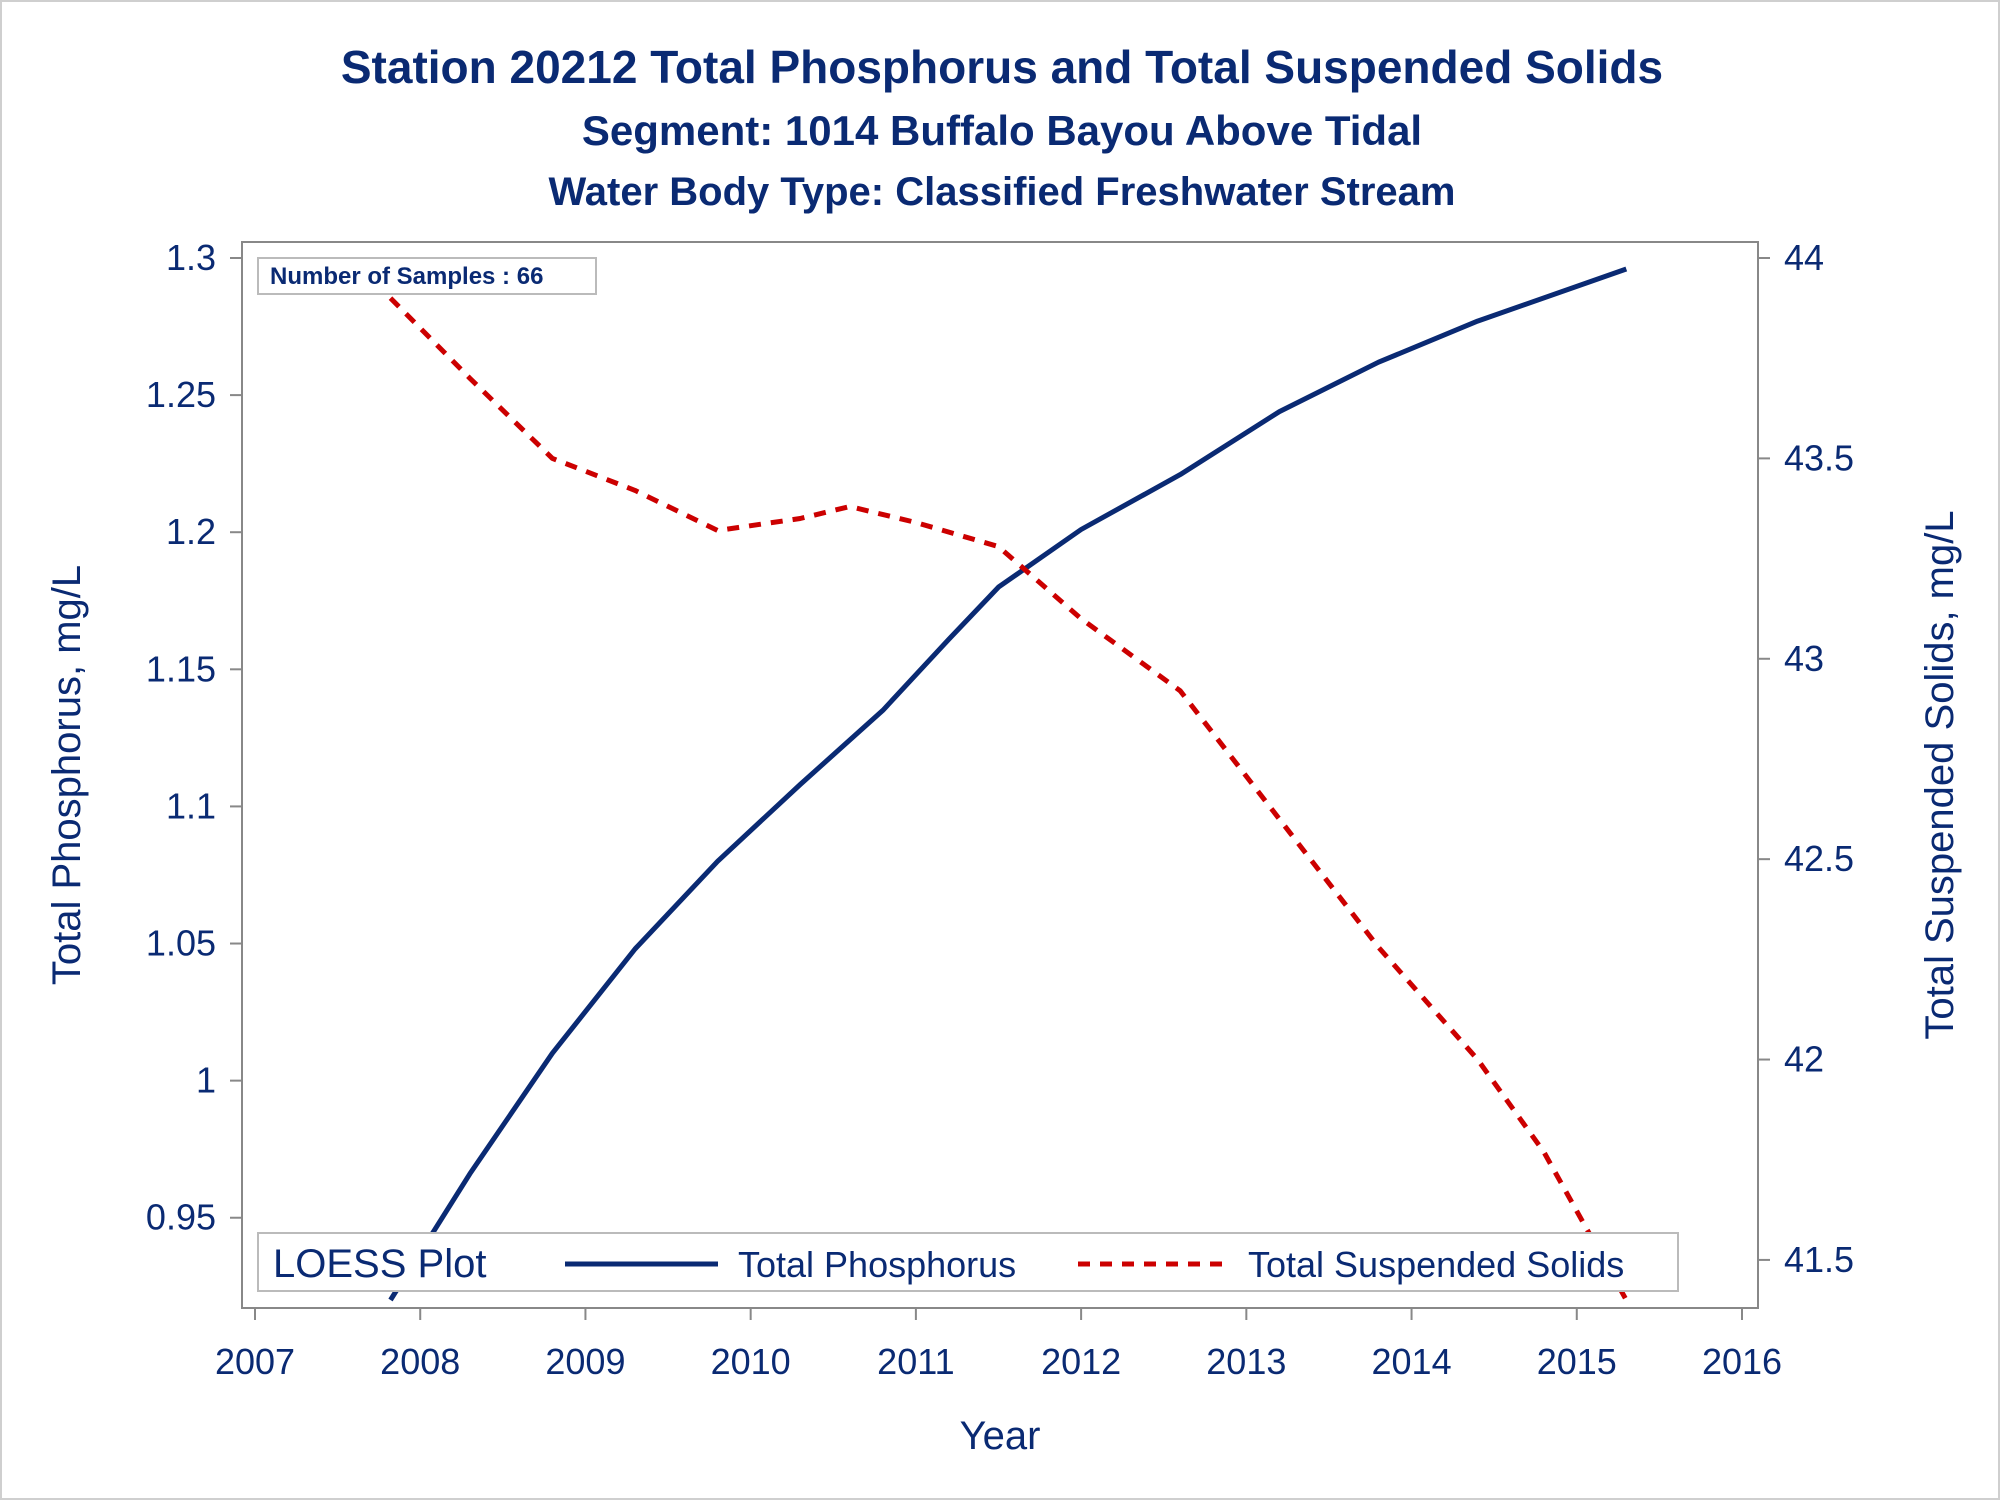  Describe the element at coordinates (255, 1361) in the screenshot. I see `x-tick-label: 2007` at that location.